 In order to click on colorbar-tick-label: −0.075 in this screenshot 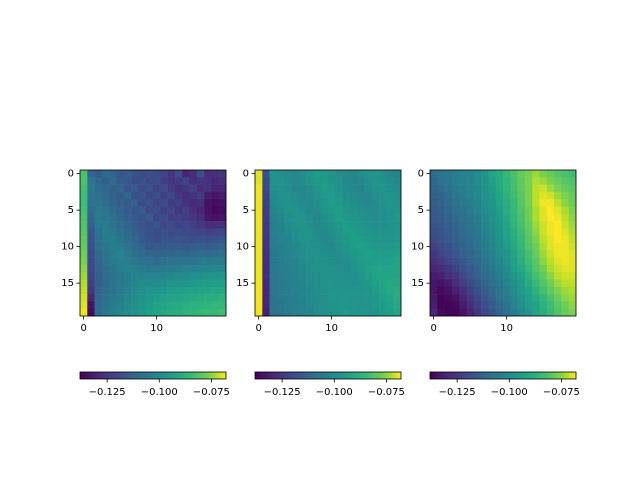, I will do `click(386, 392)`.